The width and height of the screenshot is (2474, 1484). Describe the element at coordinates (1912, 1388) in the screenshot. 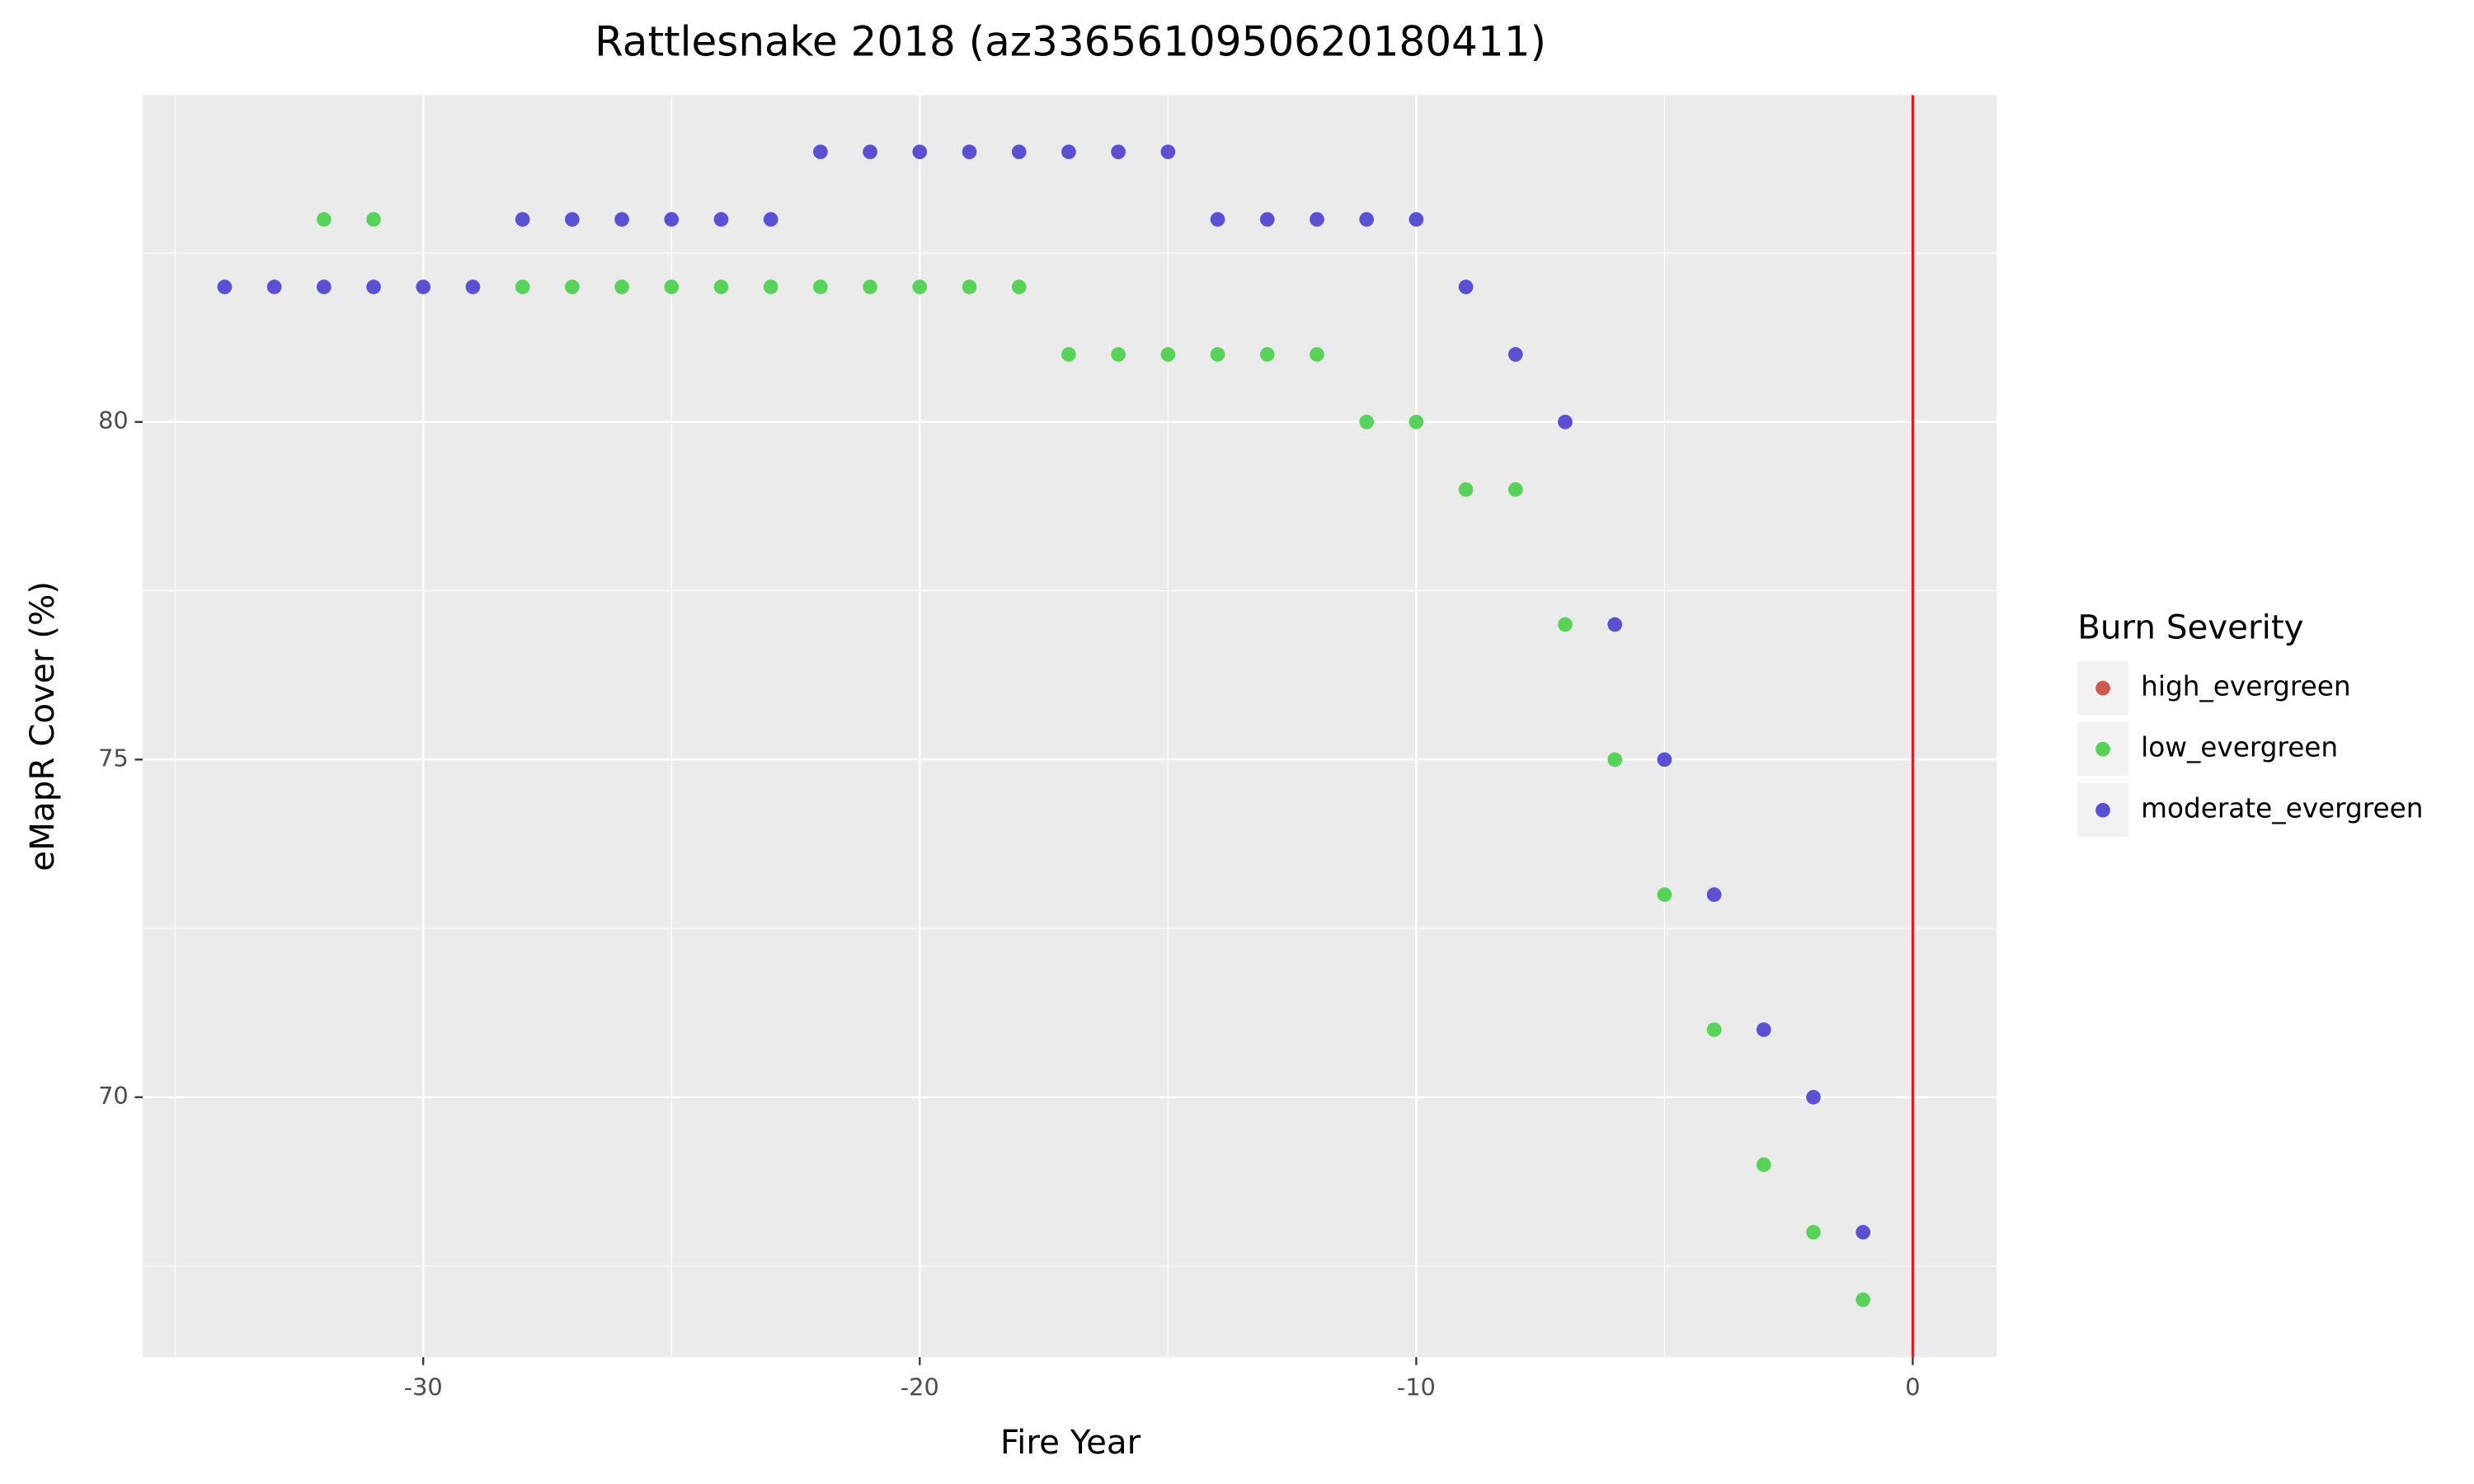

I see `x-tick-label: 0` at that location.